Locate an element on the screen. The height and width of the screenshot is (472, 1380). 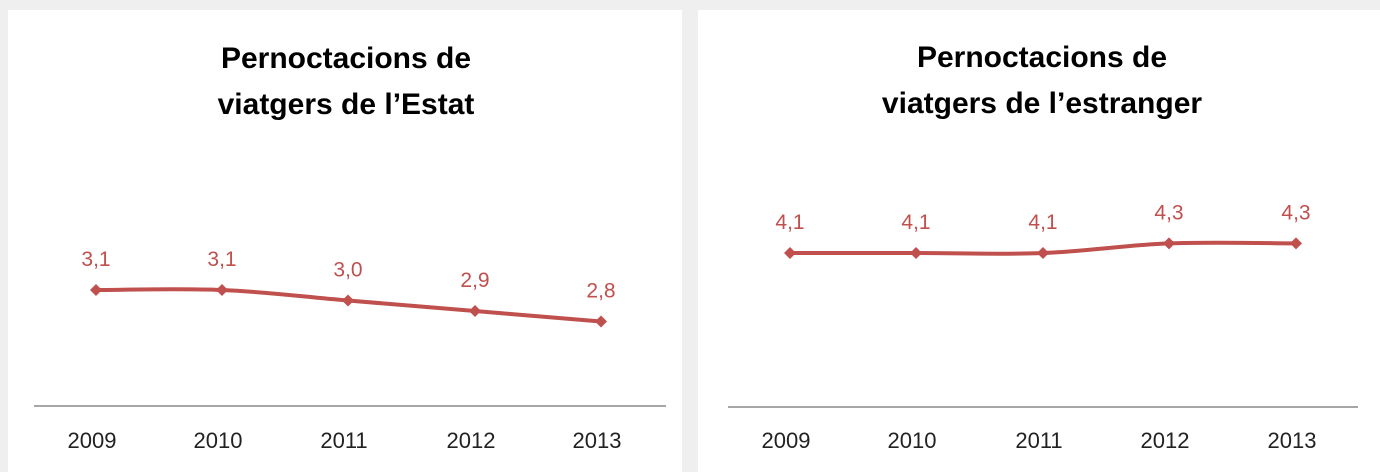
chart-title-line-2: viatgers de l’estranger is located at coordinates (1042, 103).